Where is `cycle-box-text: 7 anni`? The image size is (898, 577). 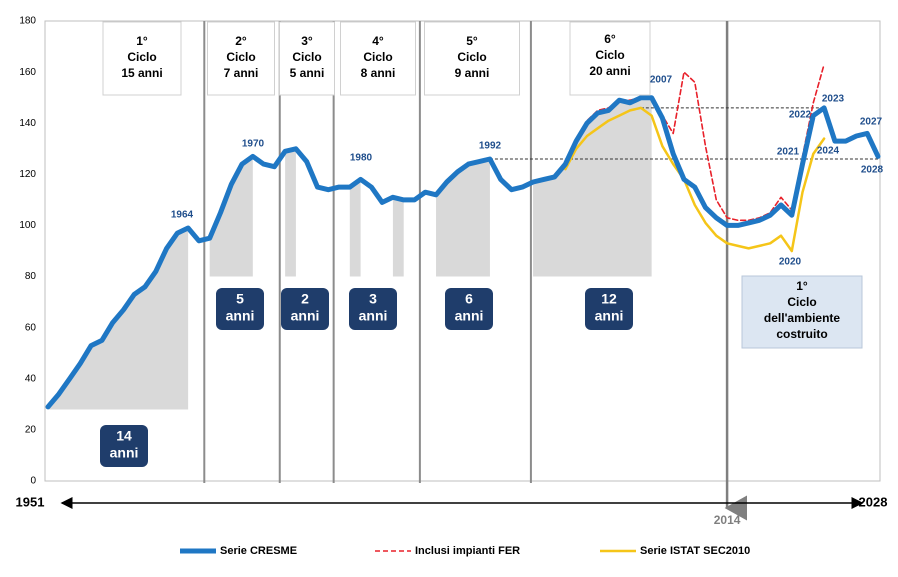 cycle-box-text: 7 anni is located at coordinates (241, 73).